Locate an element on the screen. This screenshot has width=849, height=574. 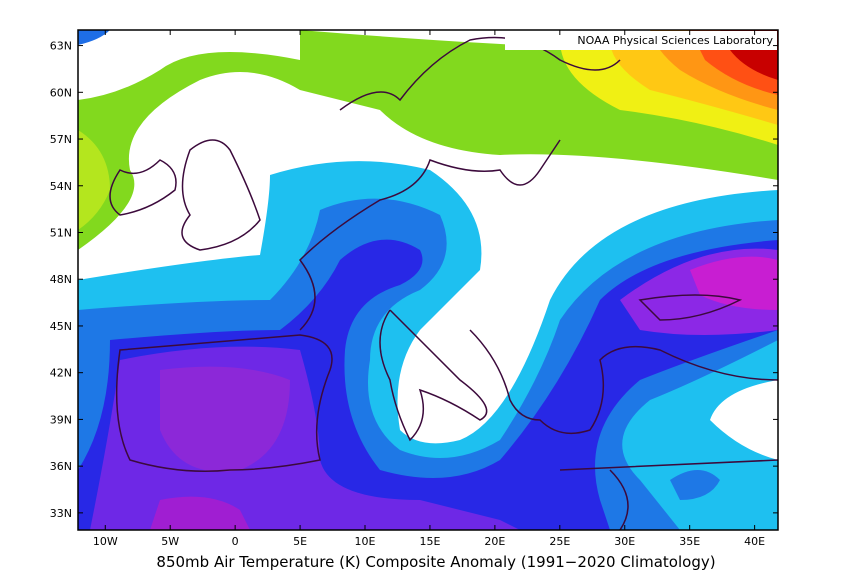
y-tick-label: 54N is located at coordinates (61, 186).